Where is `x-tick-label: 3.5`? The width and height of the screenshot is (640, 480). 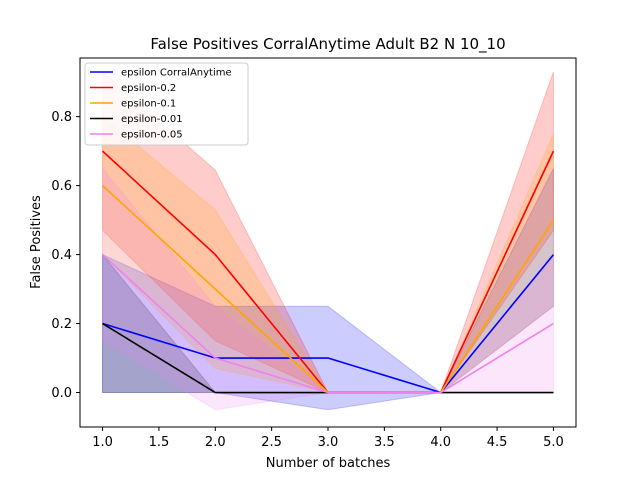
x-tick-label: 3.5 is located at coordinates (384, 442).